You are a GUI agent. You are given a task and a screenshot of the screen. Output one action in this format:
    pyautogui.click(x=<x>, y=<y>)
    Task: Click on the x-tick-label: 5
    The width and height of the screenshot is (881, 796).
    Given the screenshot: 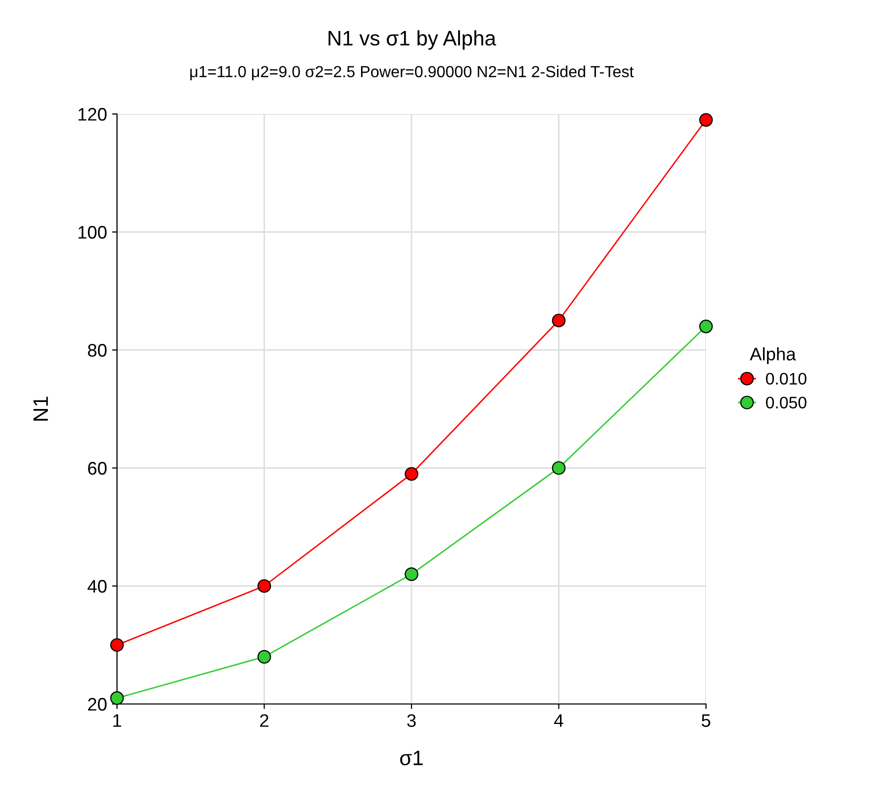 What is the action you would take?
    pyautogui.click(x=706, y=720)
    